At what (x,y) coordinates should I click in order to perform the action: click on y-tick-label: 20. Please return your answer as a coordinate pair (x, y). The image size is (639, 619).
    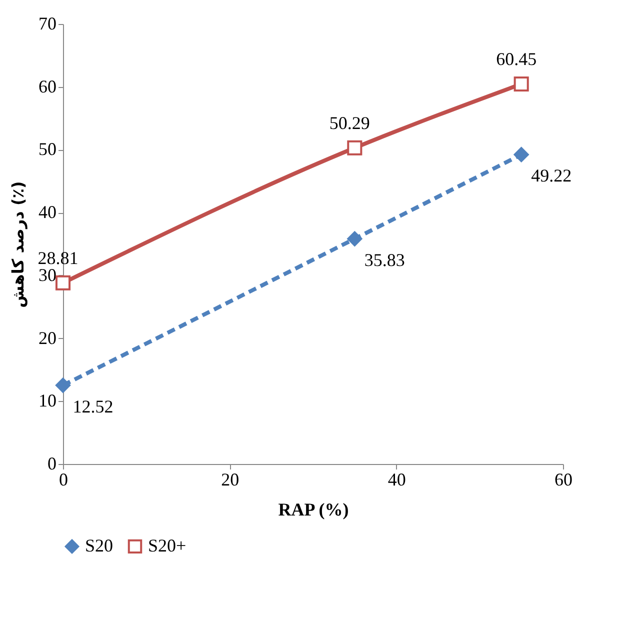
    Looking at the image, I should click on (47, 338).